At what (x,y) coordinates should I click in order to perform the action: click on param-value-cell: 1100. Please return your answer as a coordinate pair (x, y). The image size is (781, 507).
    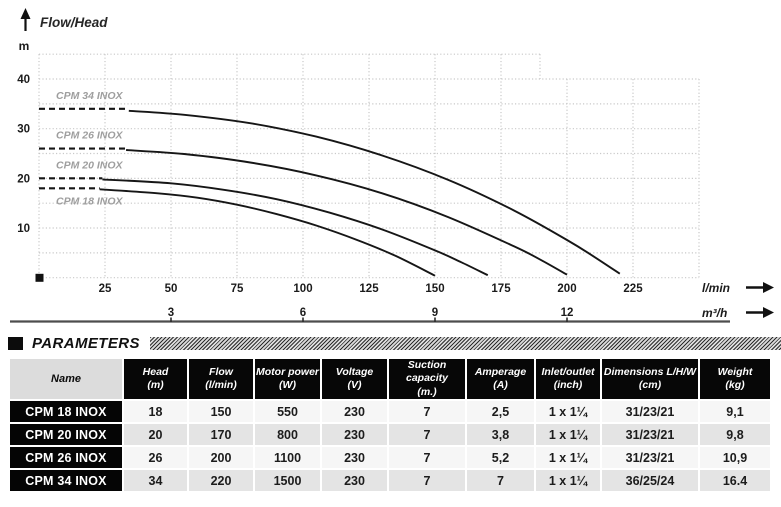
    Looking at the image, I should click on (287, 457).